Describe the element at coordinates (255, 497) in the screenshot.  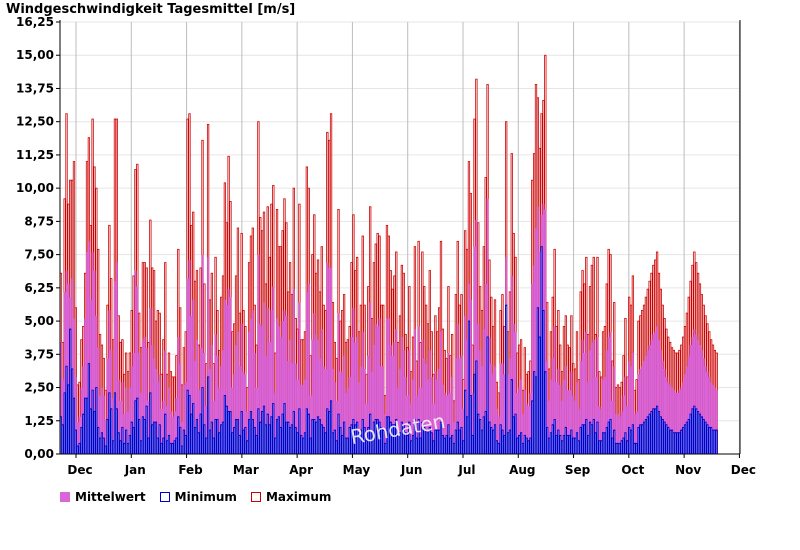
I see `legend-swatch-maximum` at that location.